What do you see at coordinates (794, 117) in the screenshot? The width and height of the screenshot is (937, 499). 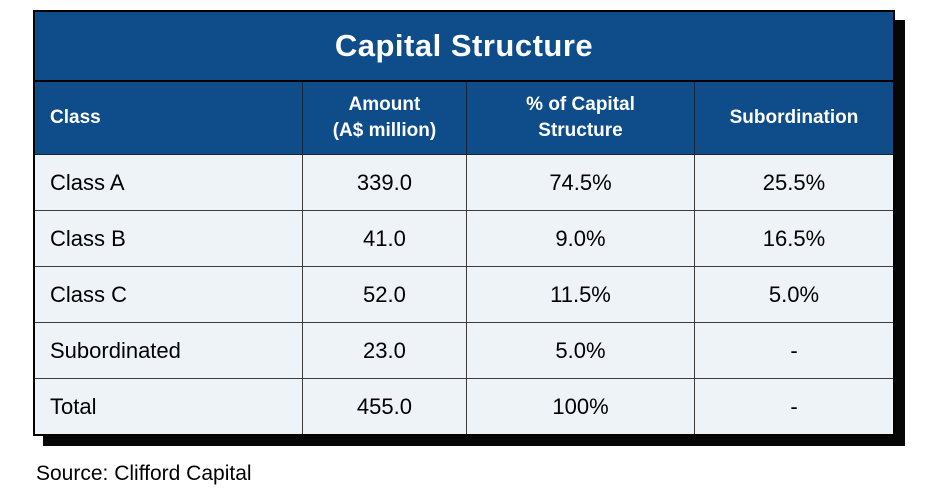 I see `column-header-subordination: Subordination` at bounding box center [794, 117].